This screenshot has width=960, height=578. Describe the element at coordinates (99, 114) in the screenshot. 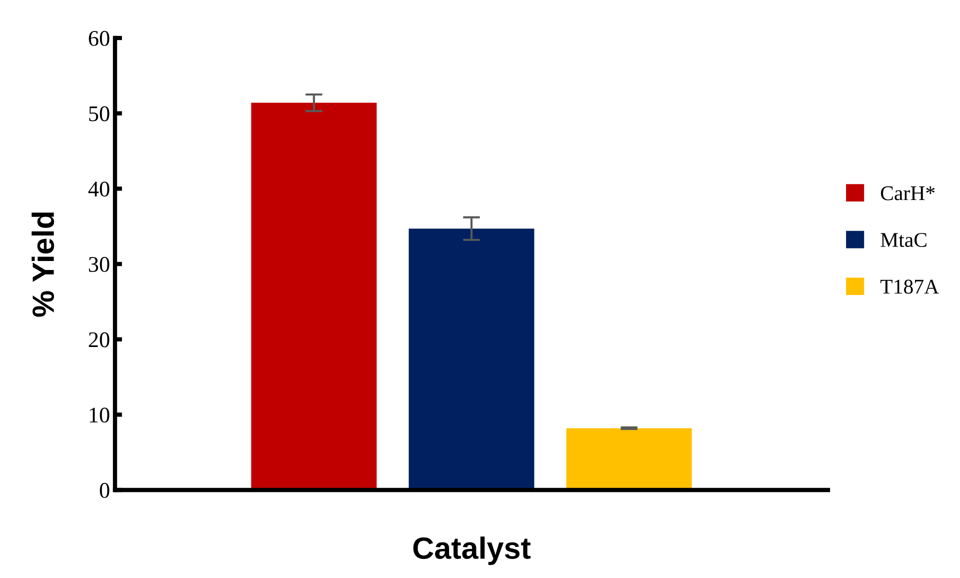

I see `y-tick-label: 50` at that location.